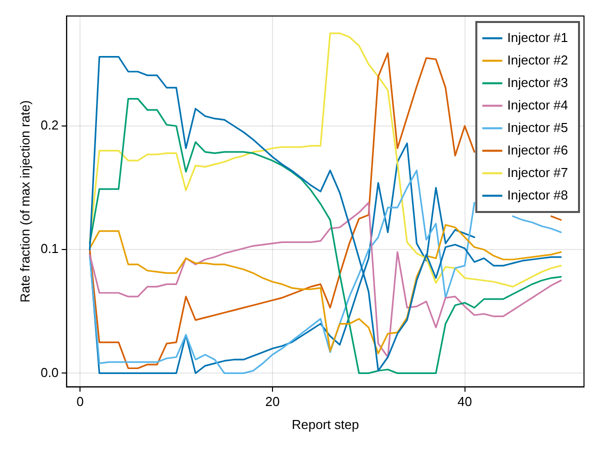  Describe the element at coordinates (537, 37) in the screenshot. I see `legend-label: Injector #1` at that location.